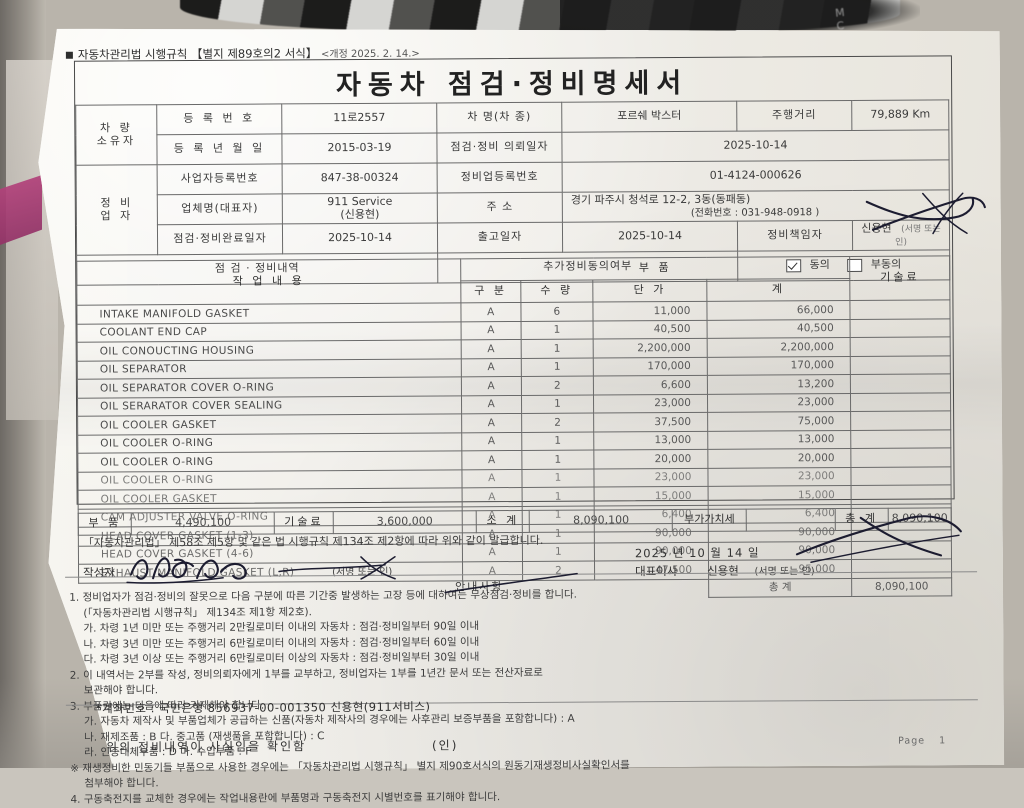 The width and height of the screenshot is (1024, 808). What do you see at coordinates (557, 311) in the screenshot?
I see `item-qty: 6` at bounding box center [557, 311].